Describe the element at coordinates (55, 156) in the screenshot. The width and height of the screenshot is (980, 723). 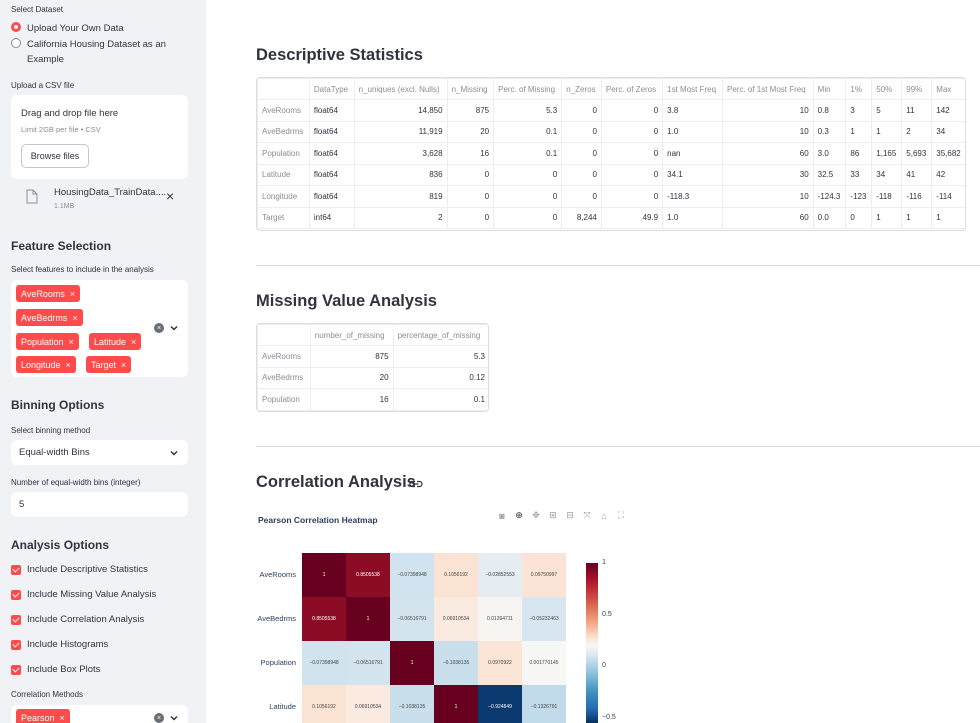
I see `browse-files-button: Browse files` at that location.